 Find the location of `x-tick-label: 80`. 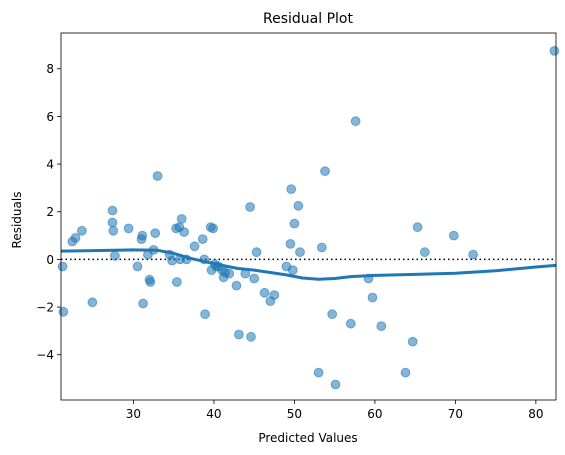

x-tick-label: 80 is located at coordinates (535, 414).